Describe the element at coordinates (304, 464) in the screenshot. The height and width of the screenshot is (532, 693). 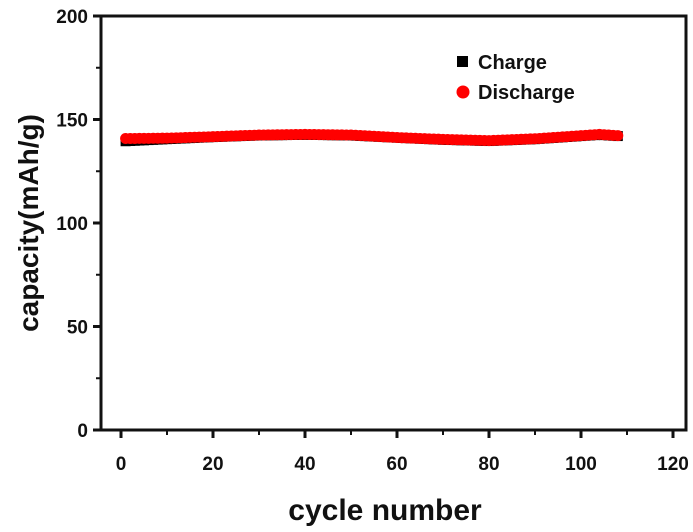
I see `x-tick-label: 40` at that location.